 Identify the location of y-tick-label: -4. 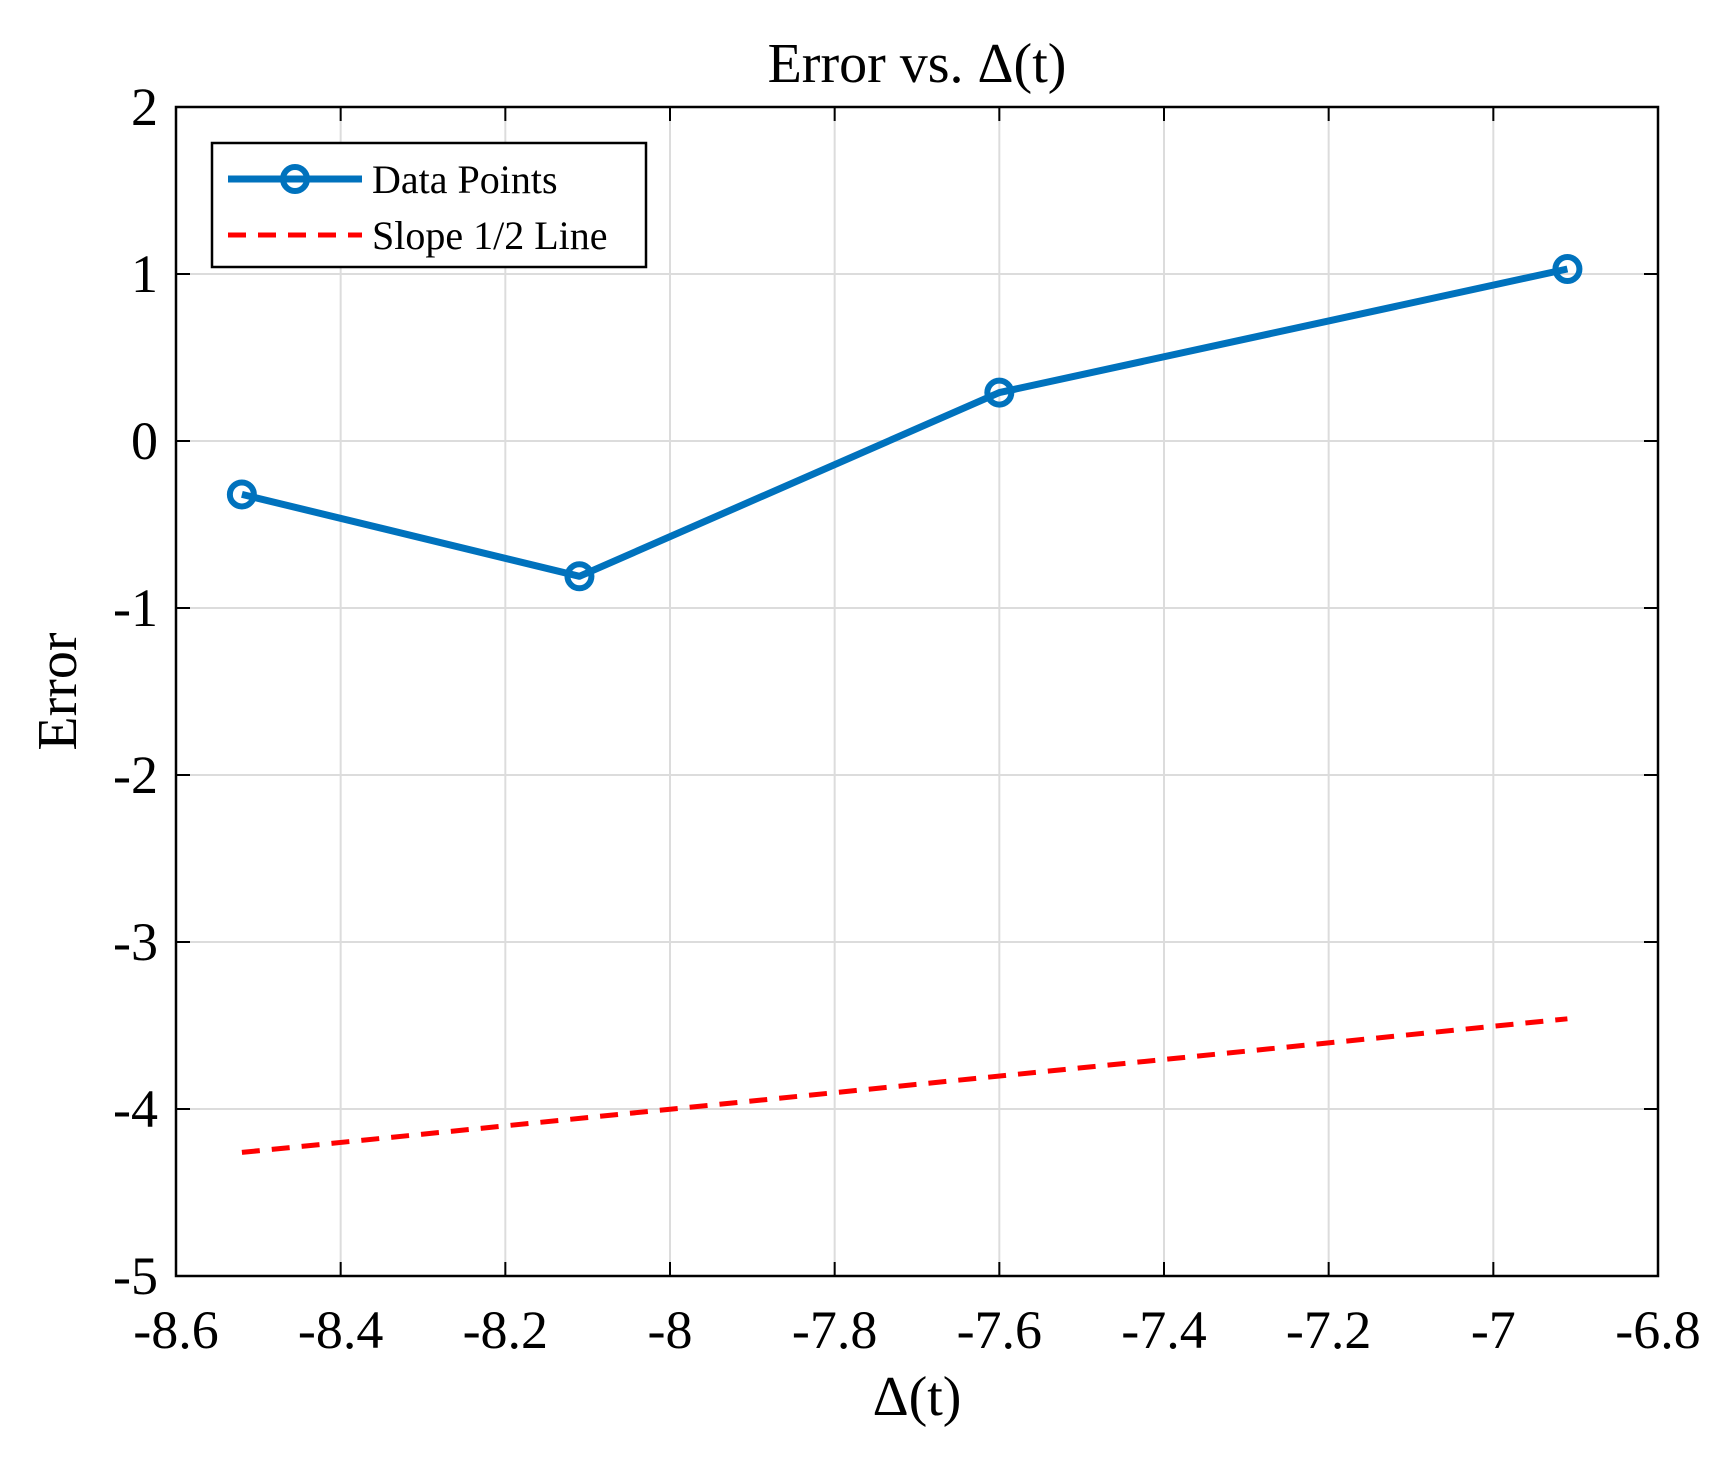
(135, 1109).